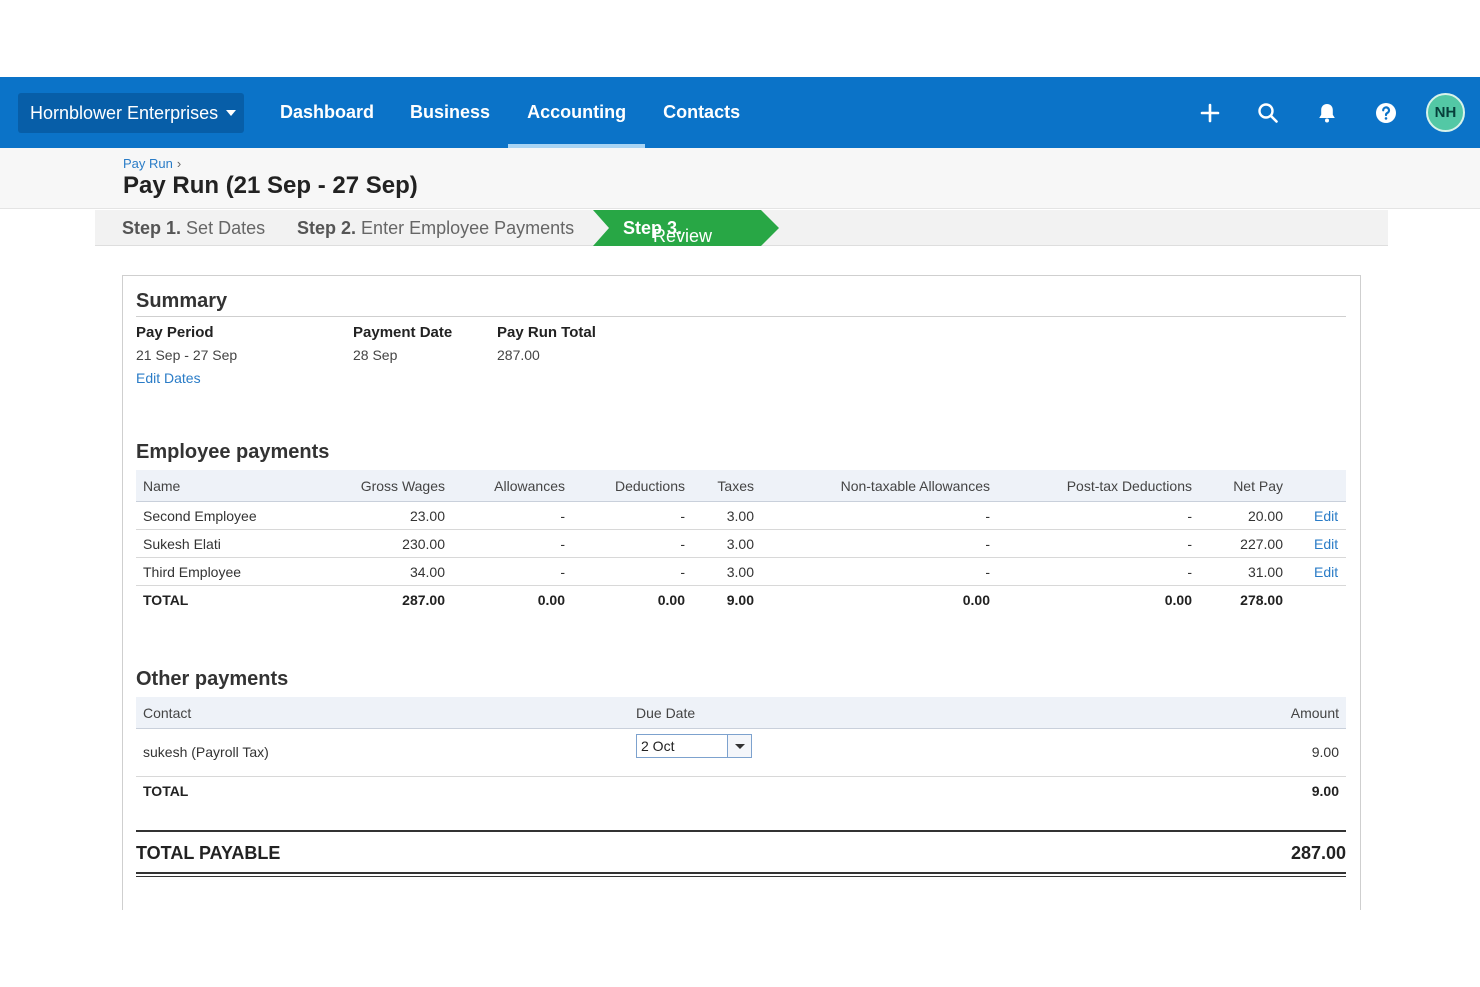  I want to click on contact-name: sukesh (Payroll Tax), so click(206, 752).